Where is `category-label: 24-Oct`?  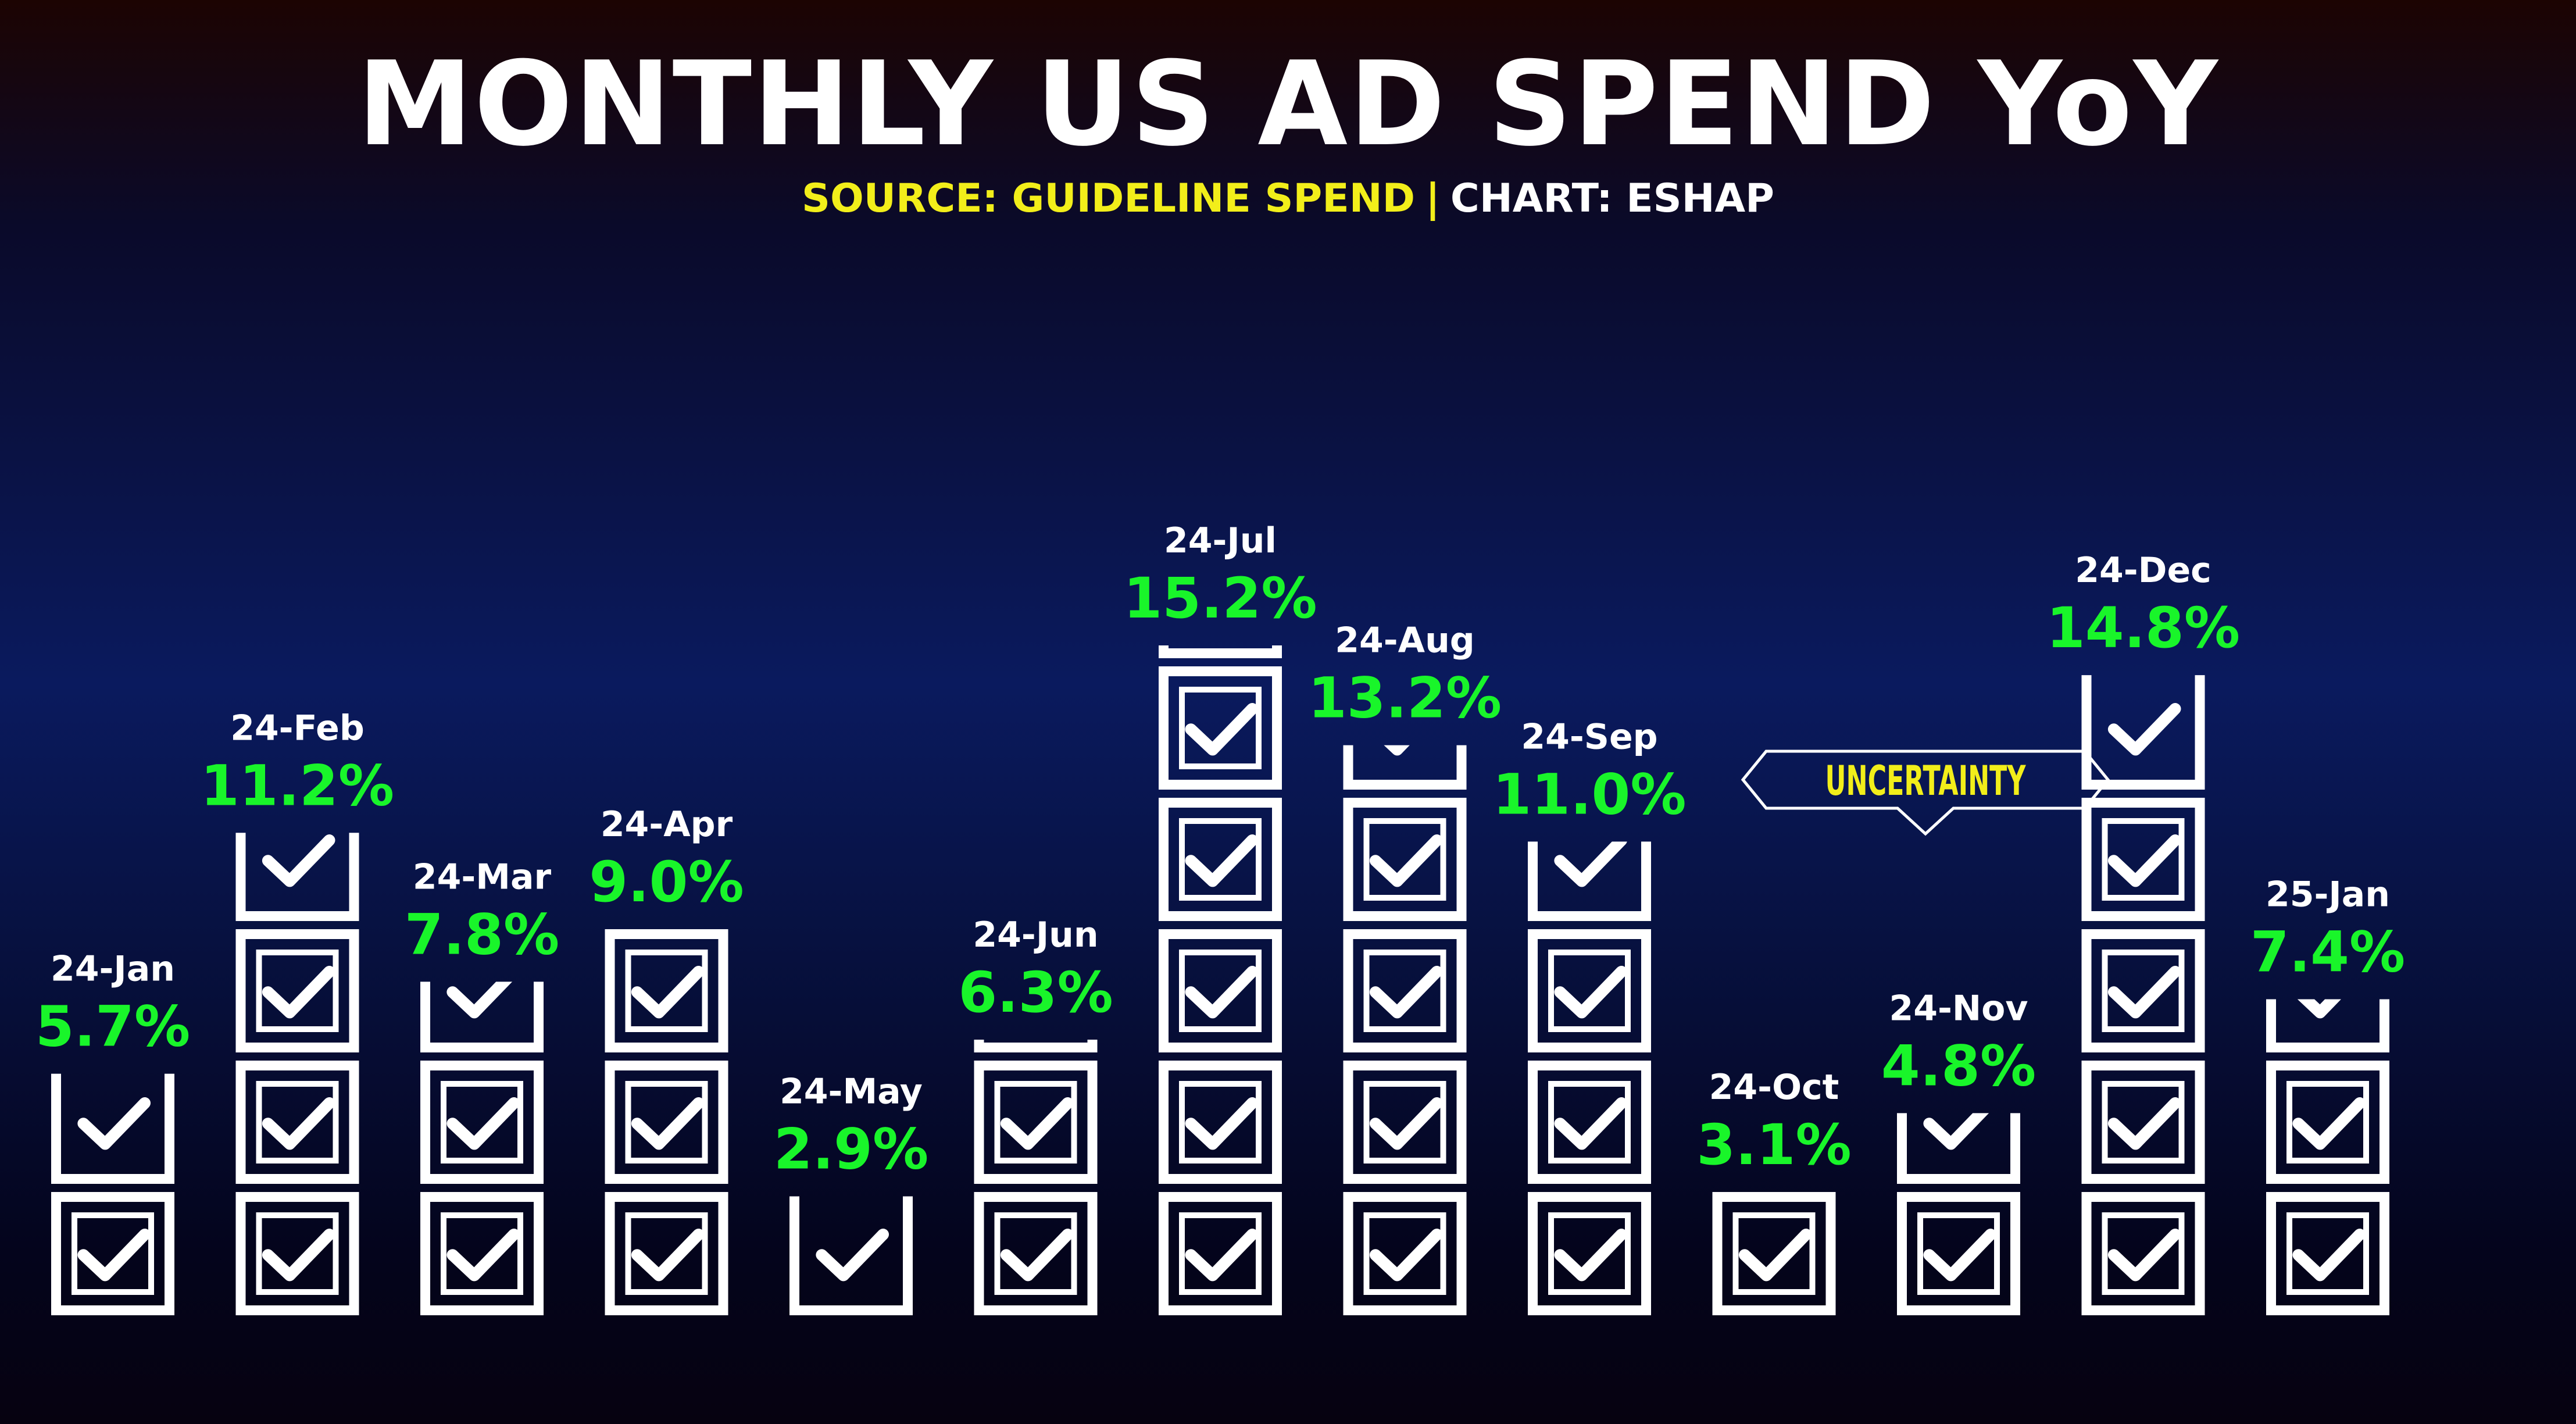
category-label: 24-Oct is located at coordinates (1774, 1087).